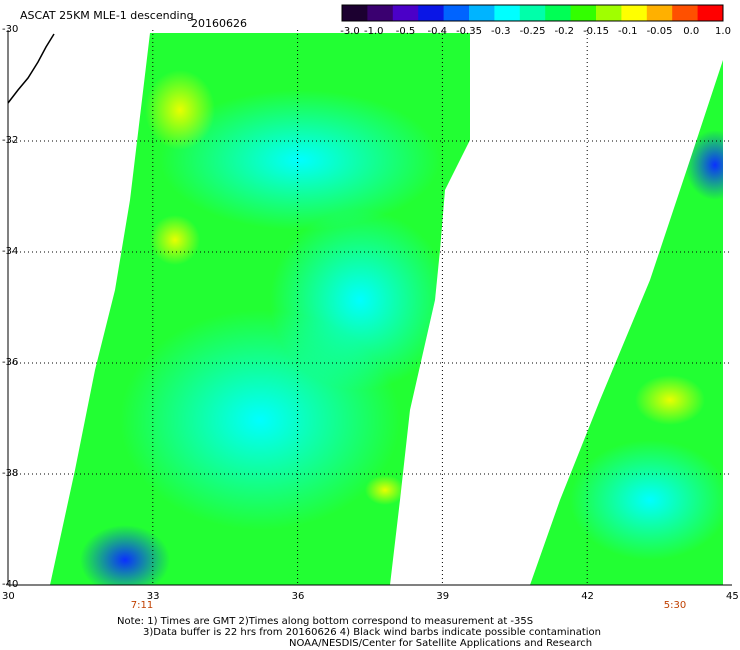  I want to click on colorbar-tick-label: 1.0, so click(723, 31).